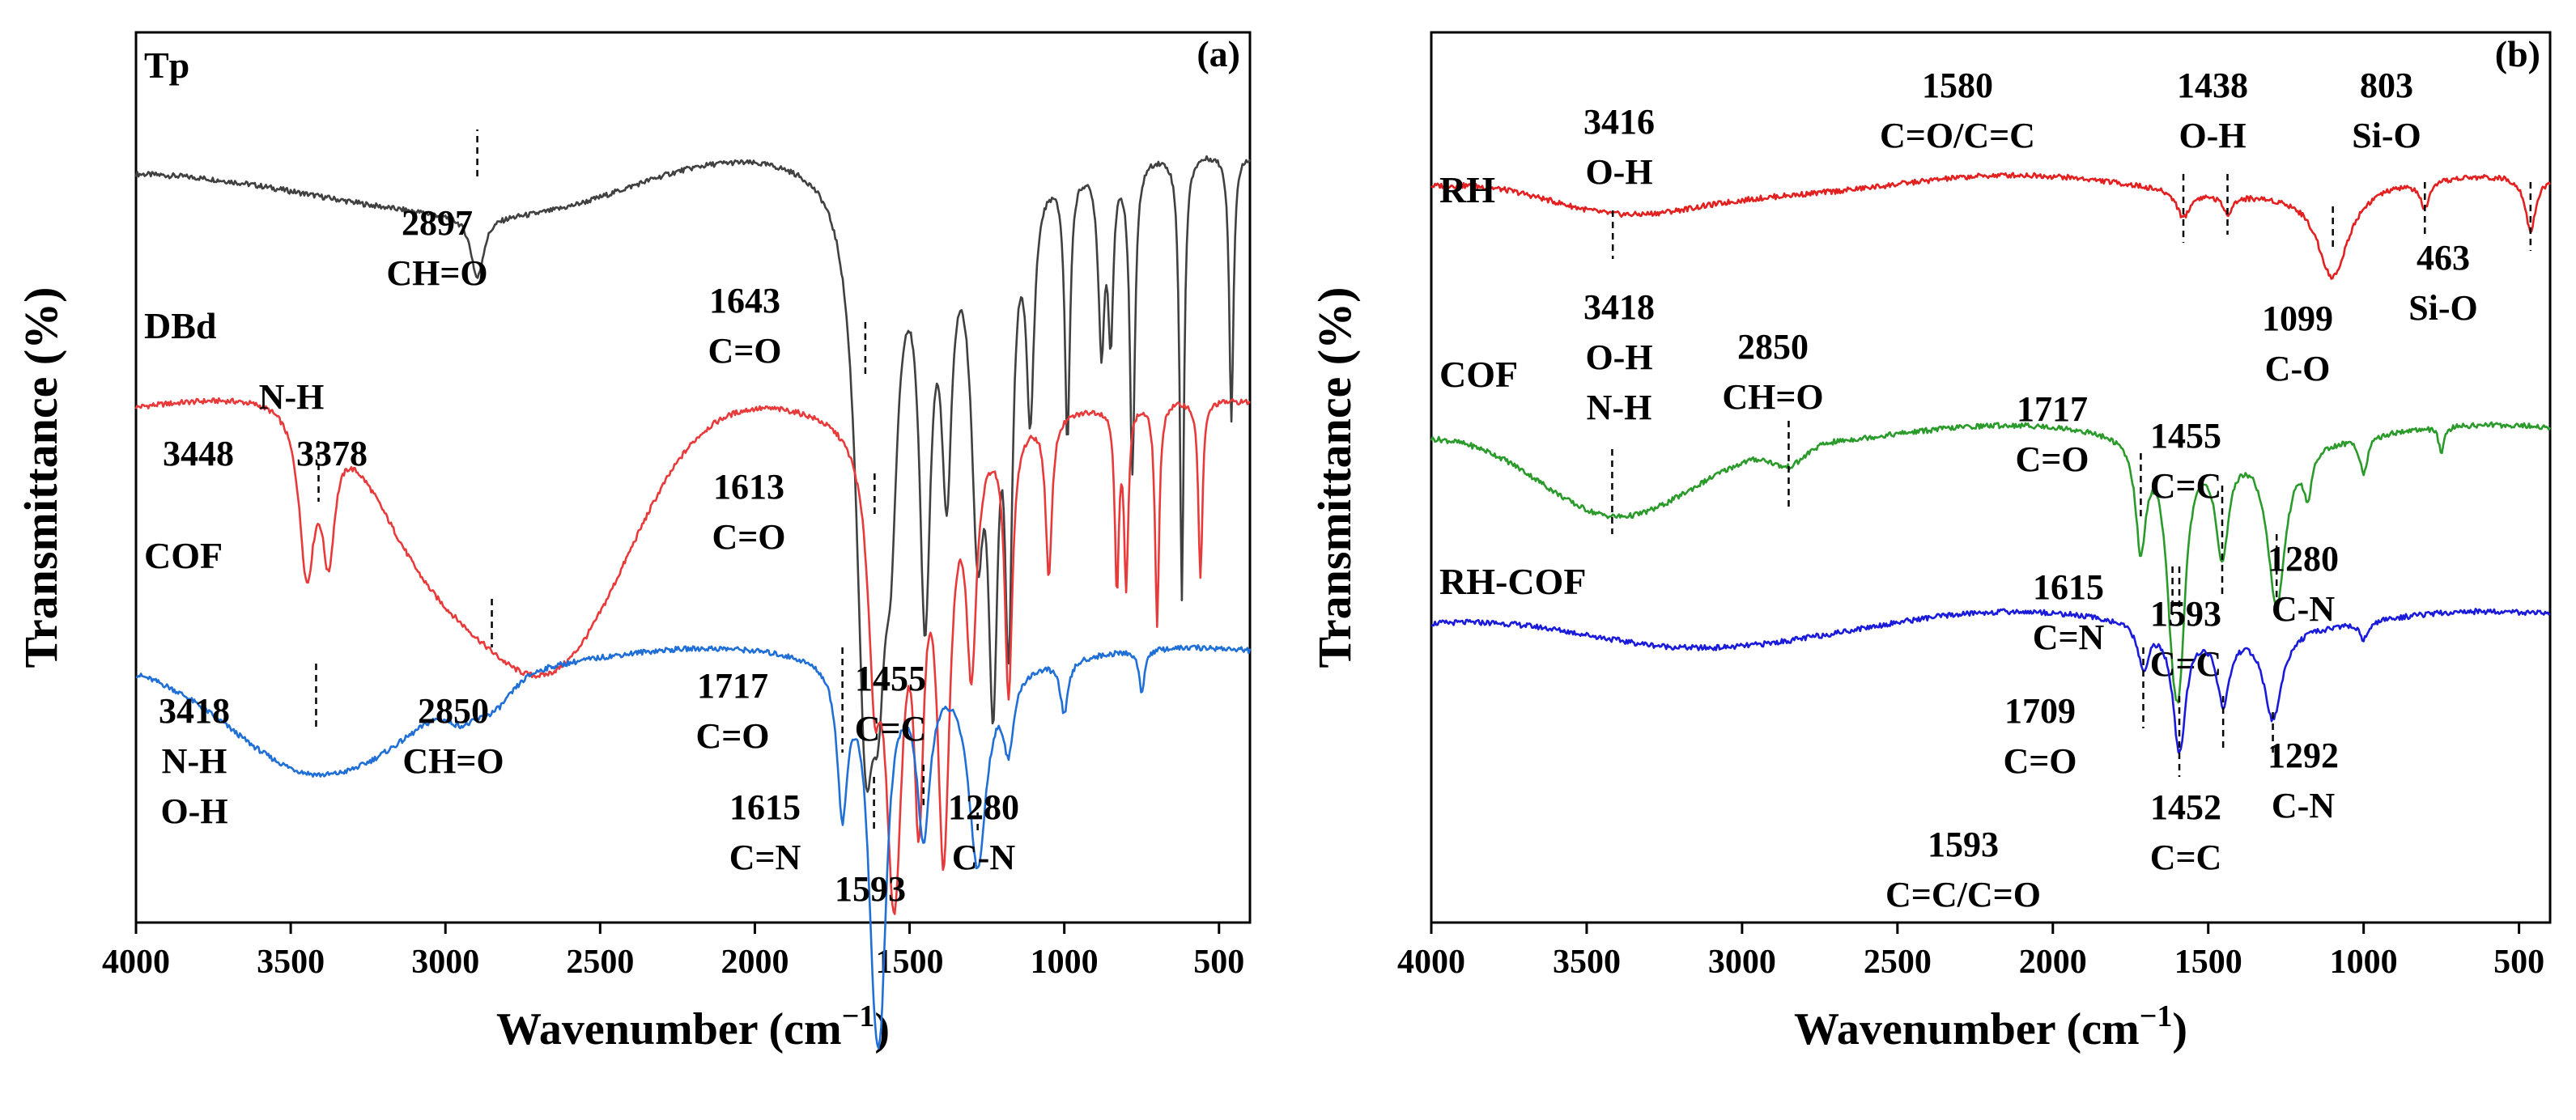 The image size is (2576, 1120). What do you see at coordinates (2185, 807) in the screenshot?
I see `peak-annotation-line: 1452` at bounding box center [2185, 807].